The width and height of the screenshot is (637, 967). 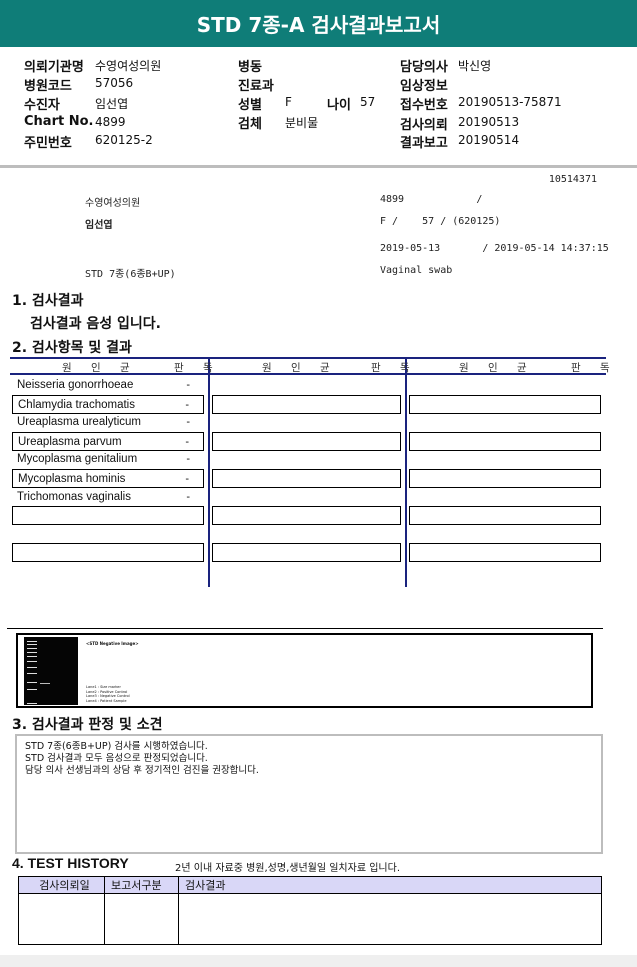 I want to click on gel-image, so click(x=51, y=671).